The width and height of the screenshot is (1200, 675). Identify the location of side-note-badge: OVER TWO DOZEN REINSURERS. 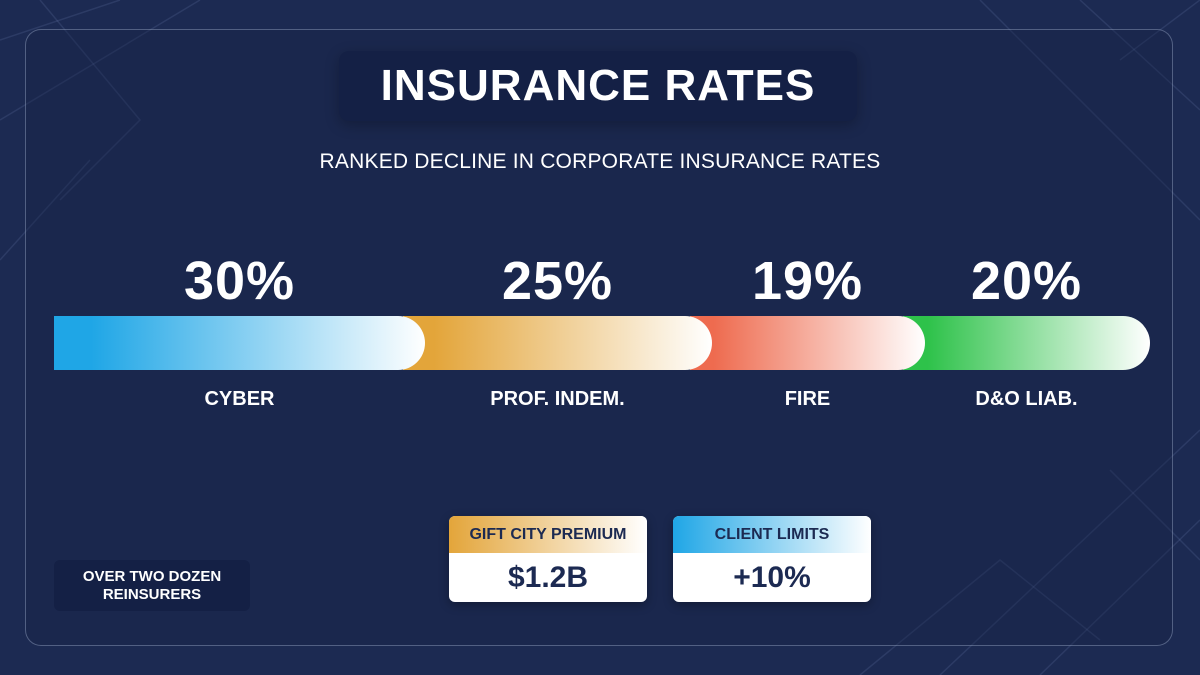
(152, 585).